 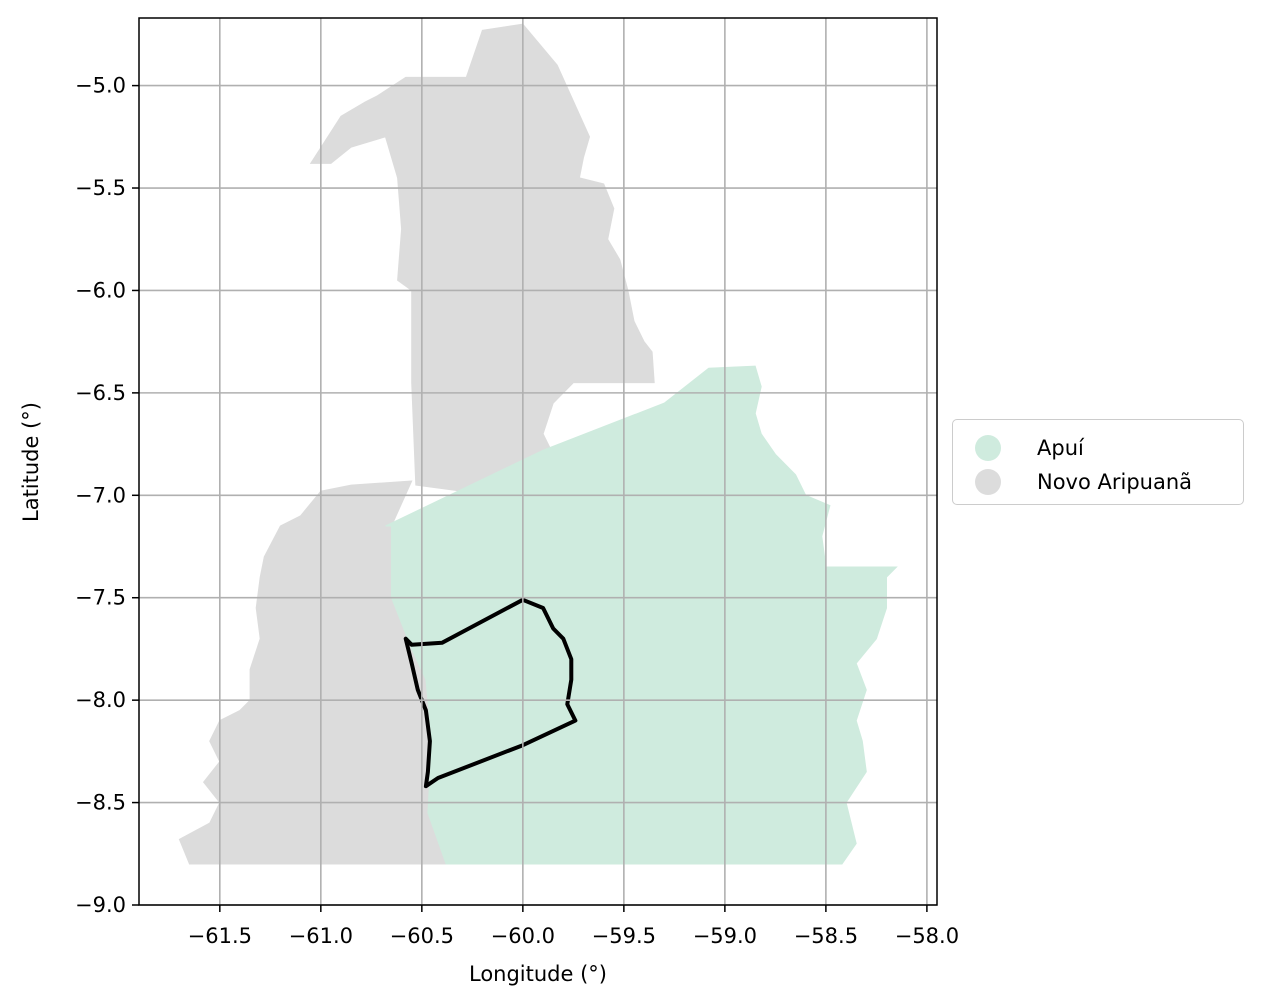 I want to click on y-tick-label: −6.0, so click(x=100, y=290).